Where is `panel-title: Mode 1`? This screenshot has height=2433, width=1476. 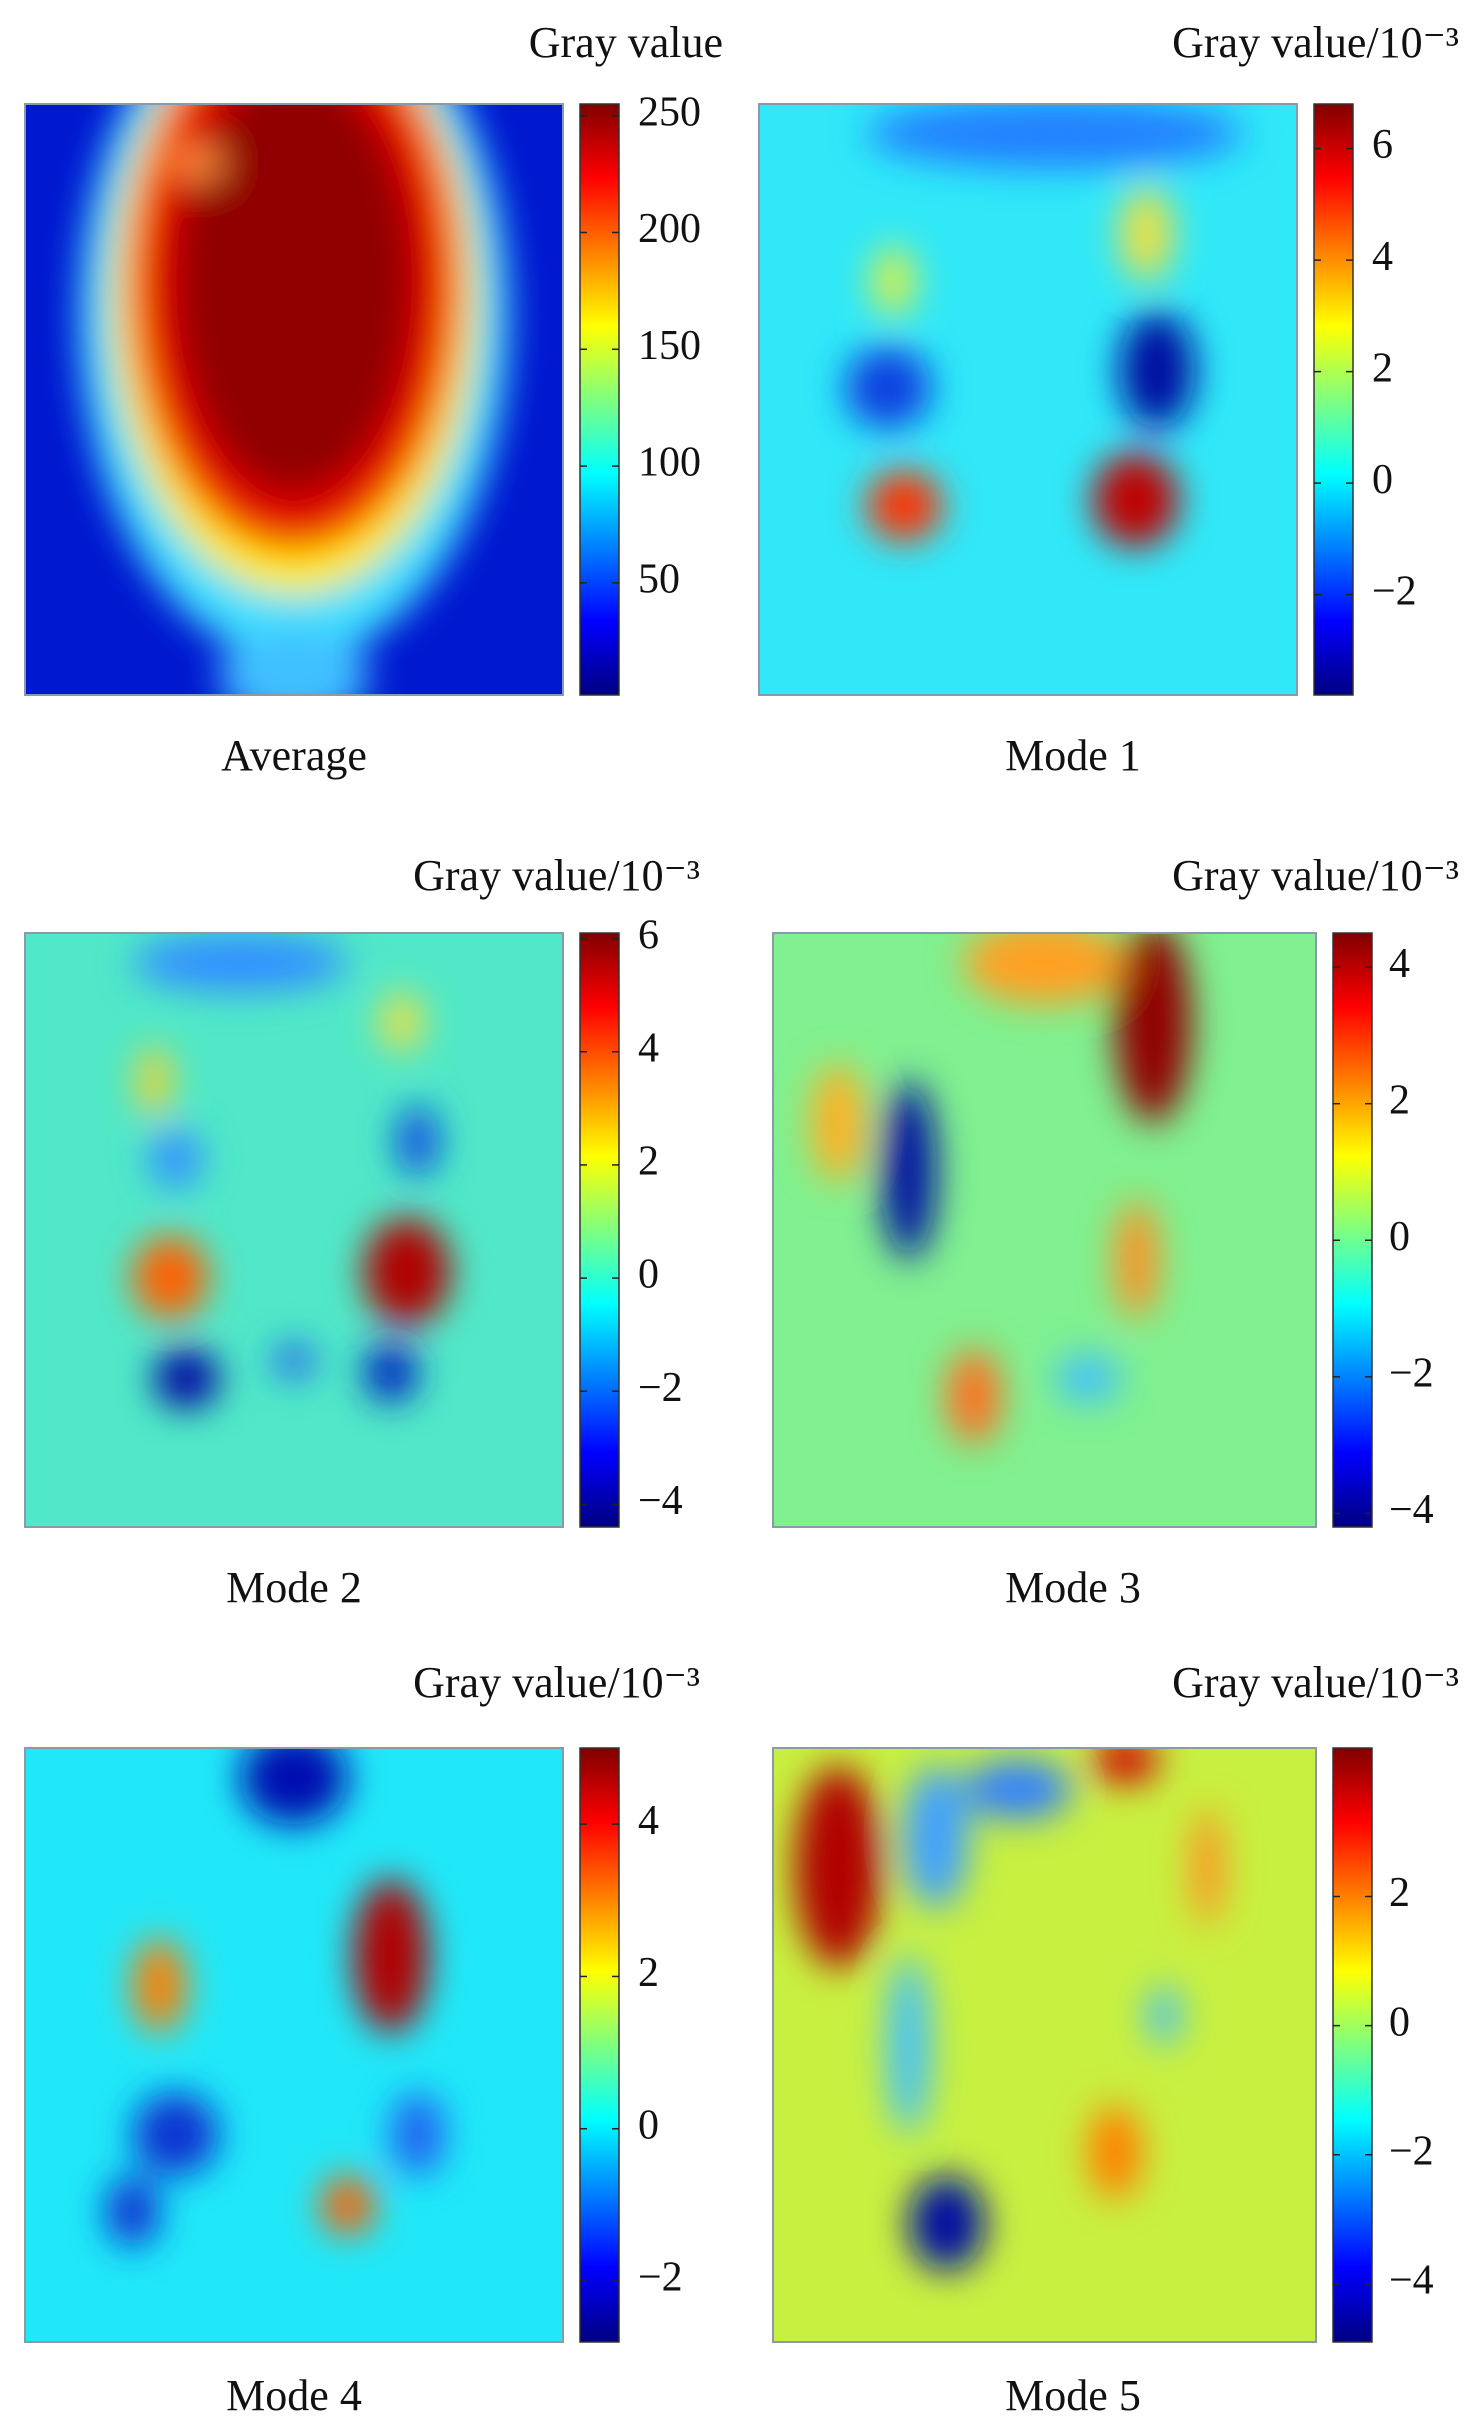
panel-title: Mode 1 is located at coordinates (1073, 755).